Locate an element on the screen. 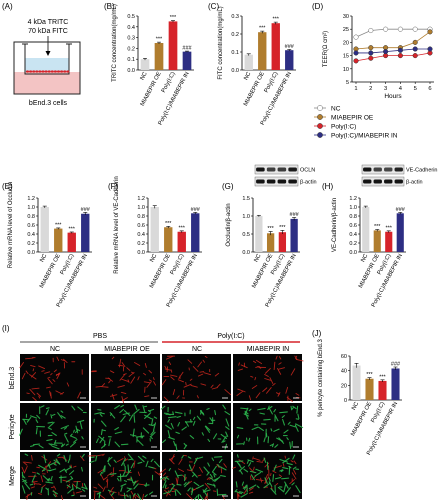 This screenshot has height=500, width=442. transwell-icon is located at coordinates (47, 68).